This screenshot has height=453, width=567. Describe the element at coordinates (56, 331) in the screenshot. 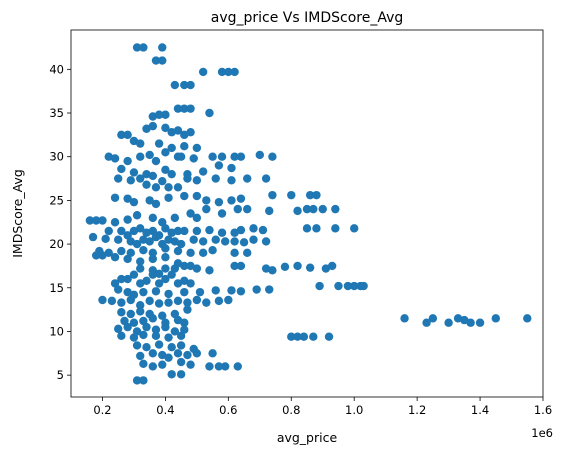

I see `y-tick-label: 10` at that location.